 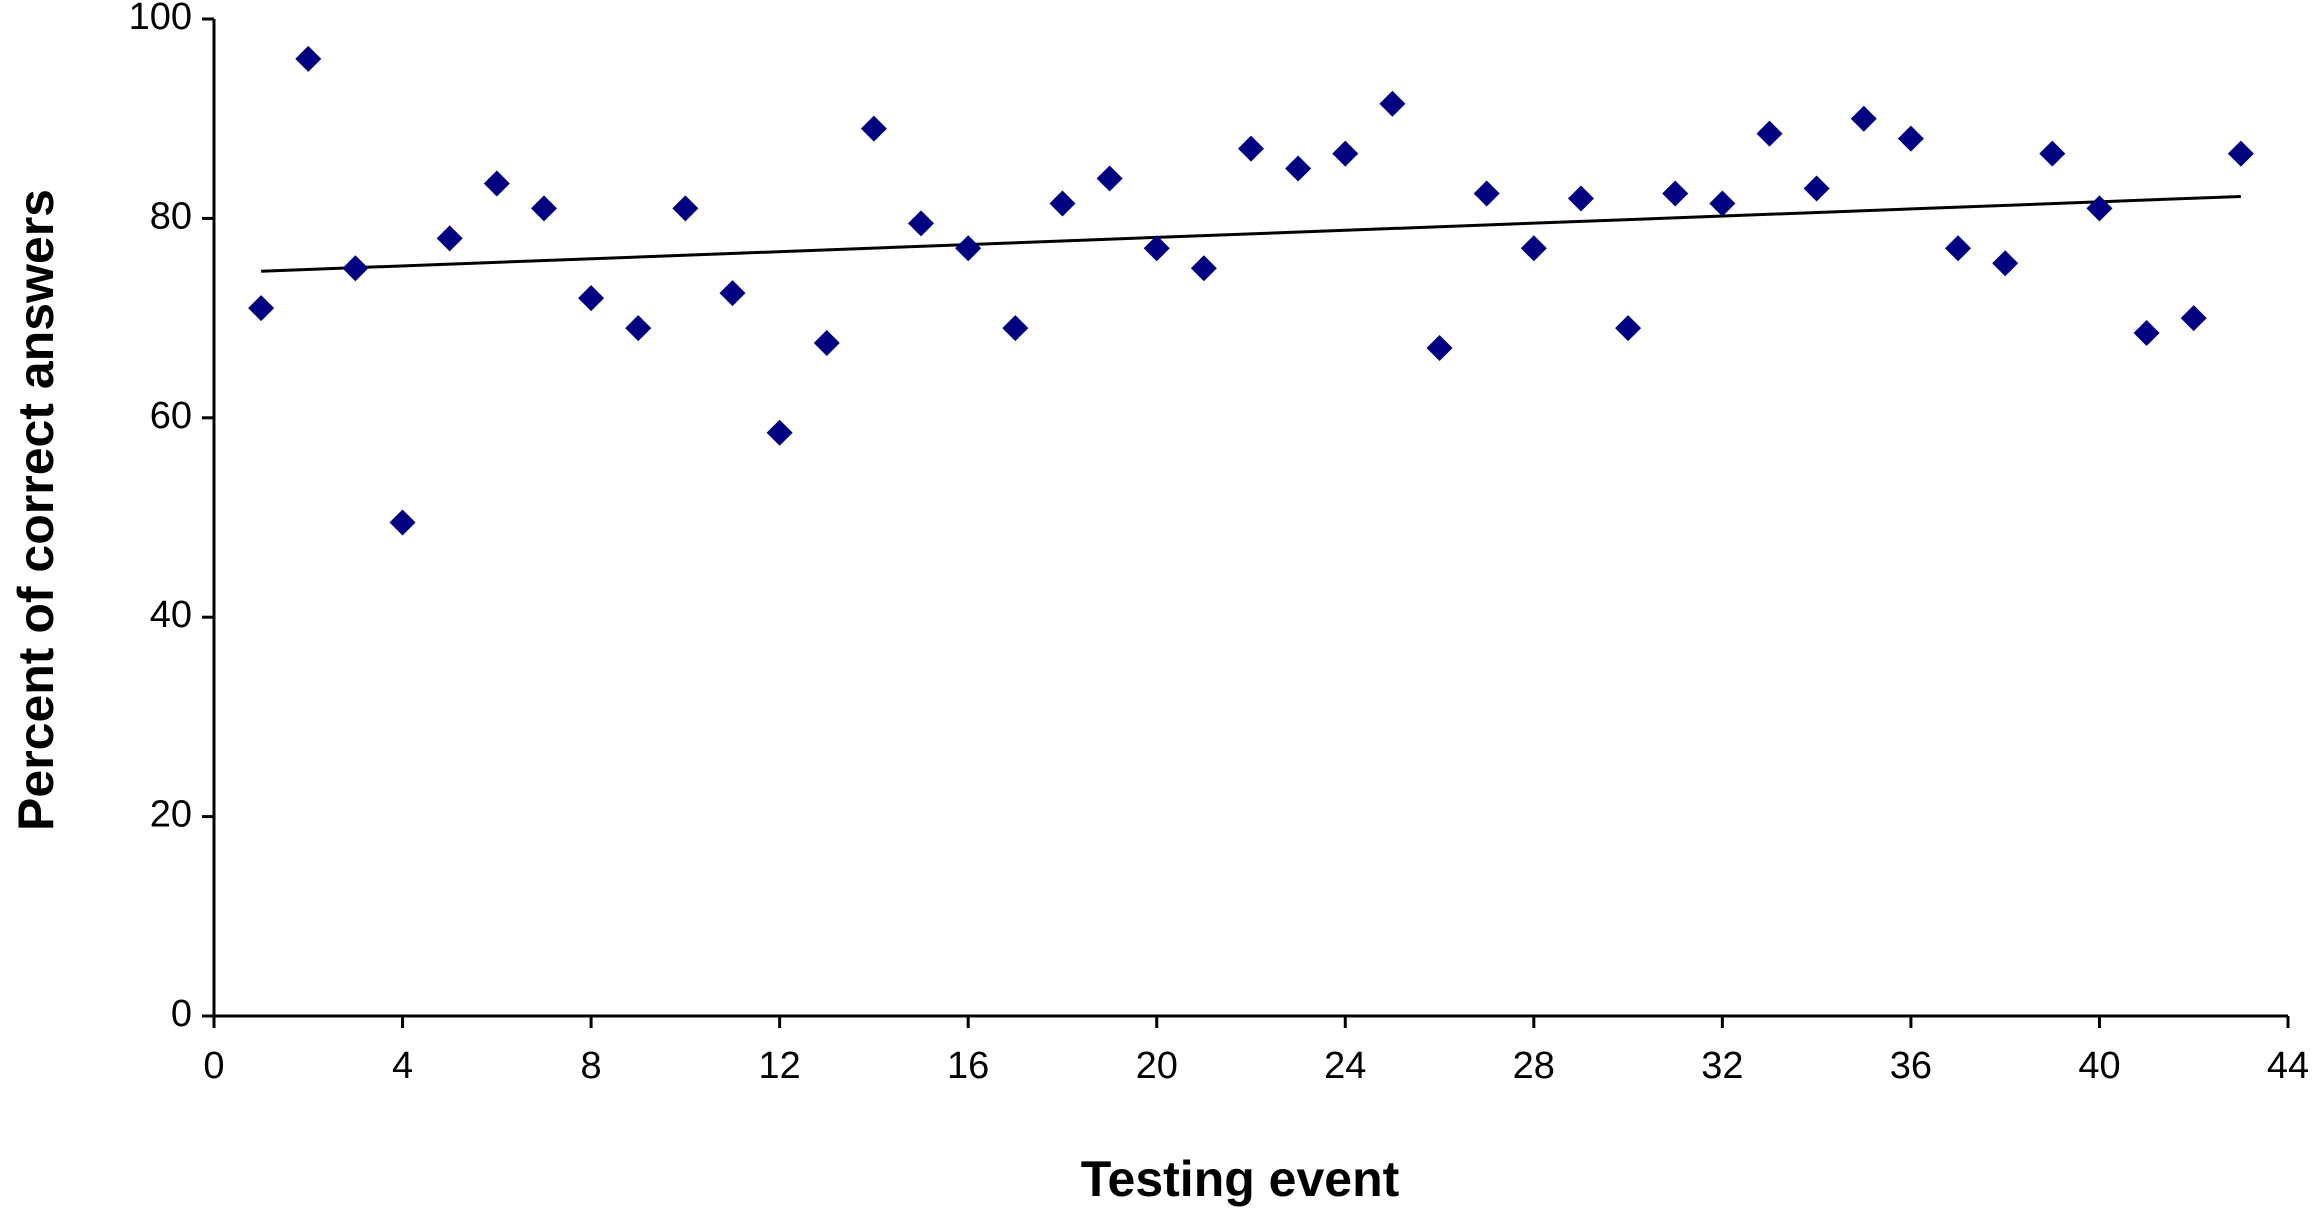 I want to click on x-tick-label: 24, so click(x=1345, y=1066).